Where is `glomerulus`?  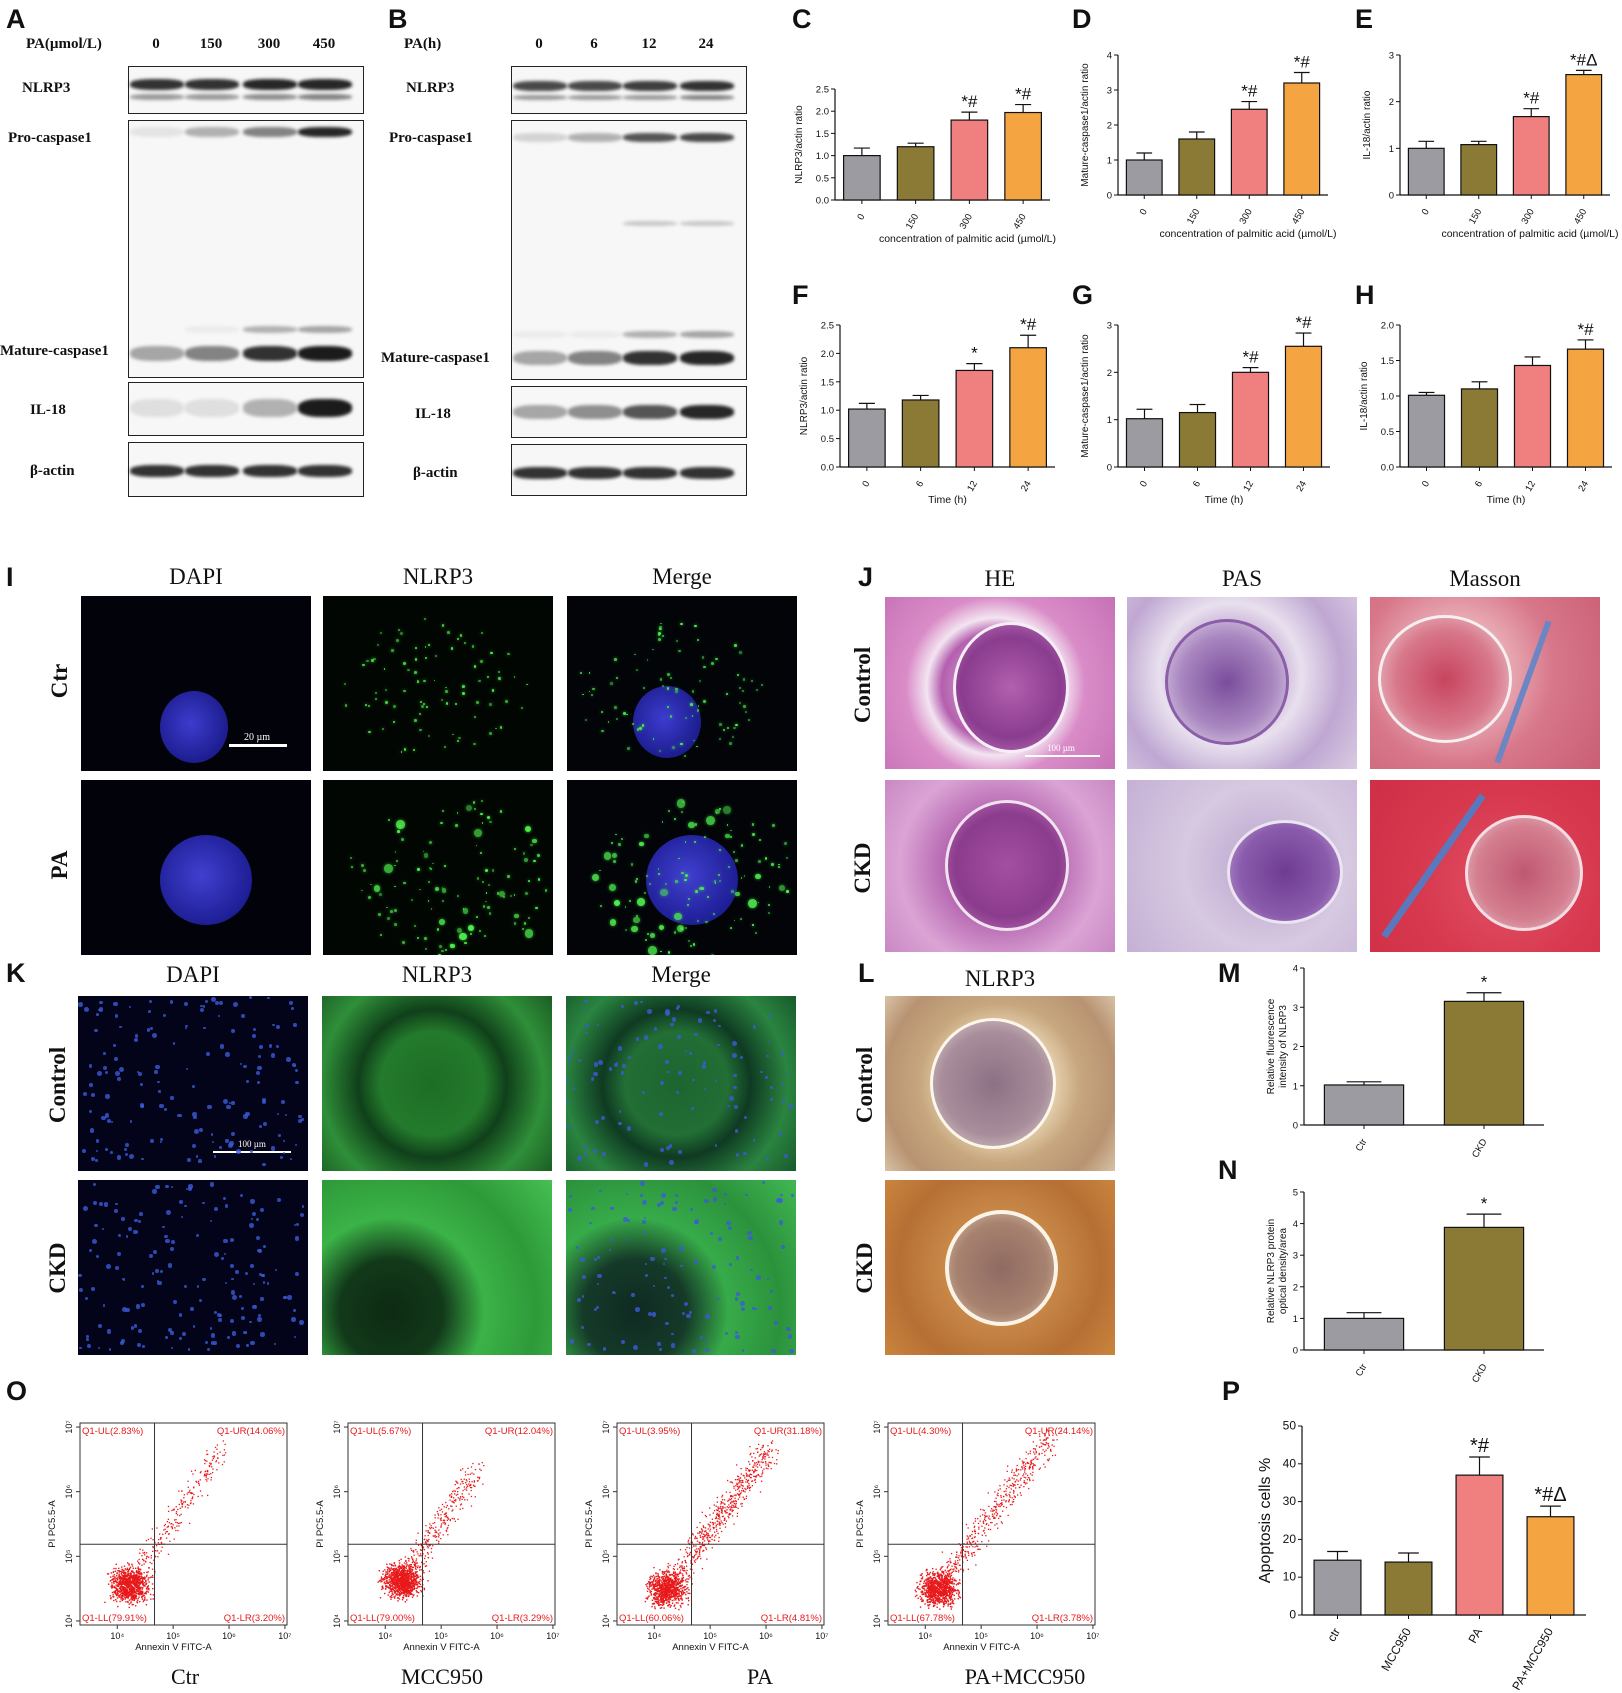
glomerulus is located at coordinates (1524, 873).